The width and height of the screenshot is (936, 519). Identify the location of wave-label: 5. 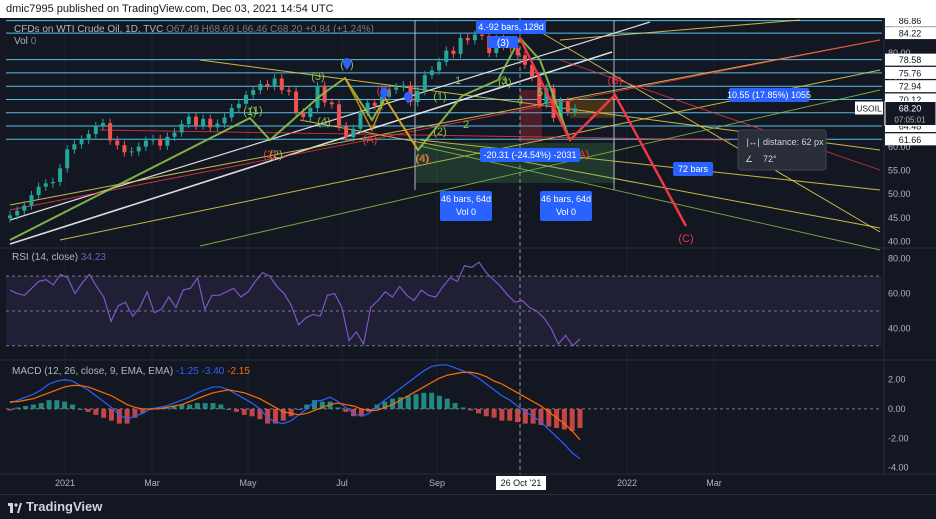
(540, 93).